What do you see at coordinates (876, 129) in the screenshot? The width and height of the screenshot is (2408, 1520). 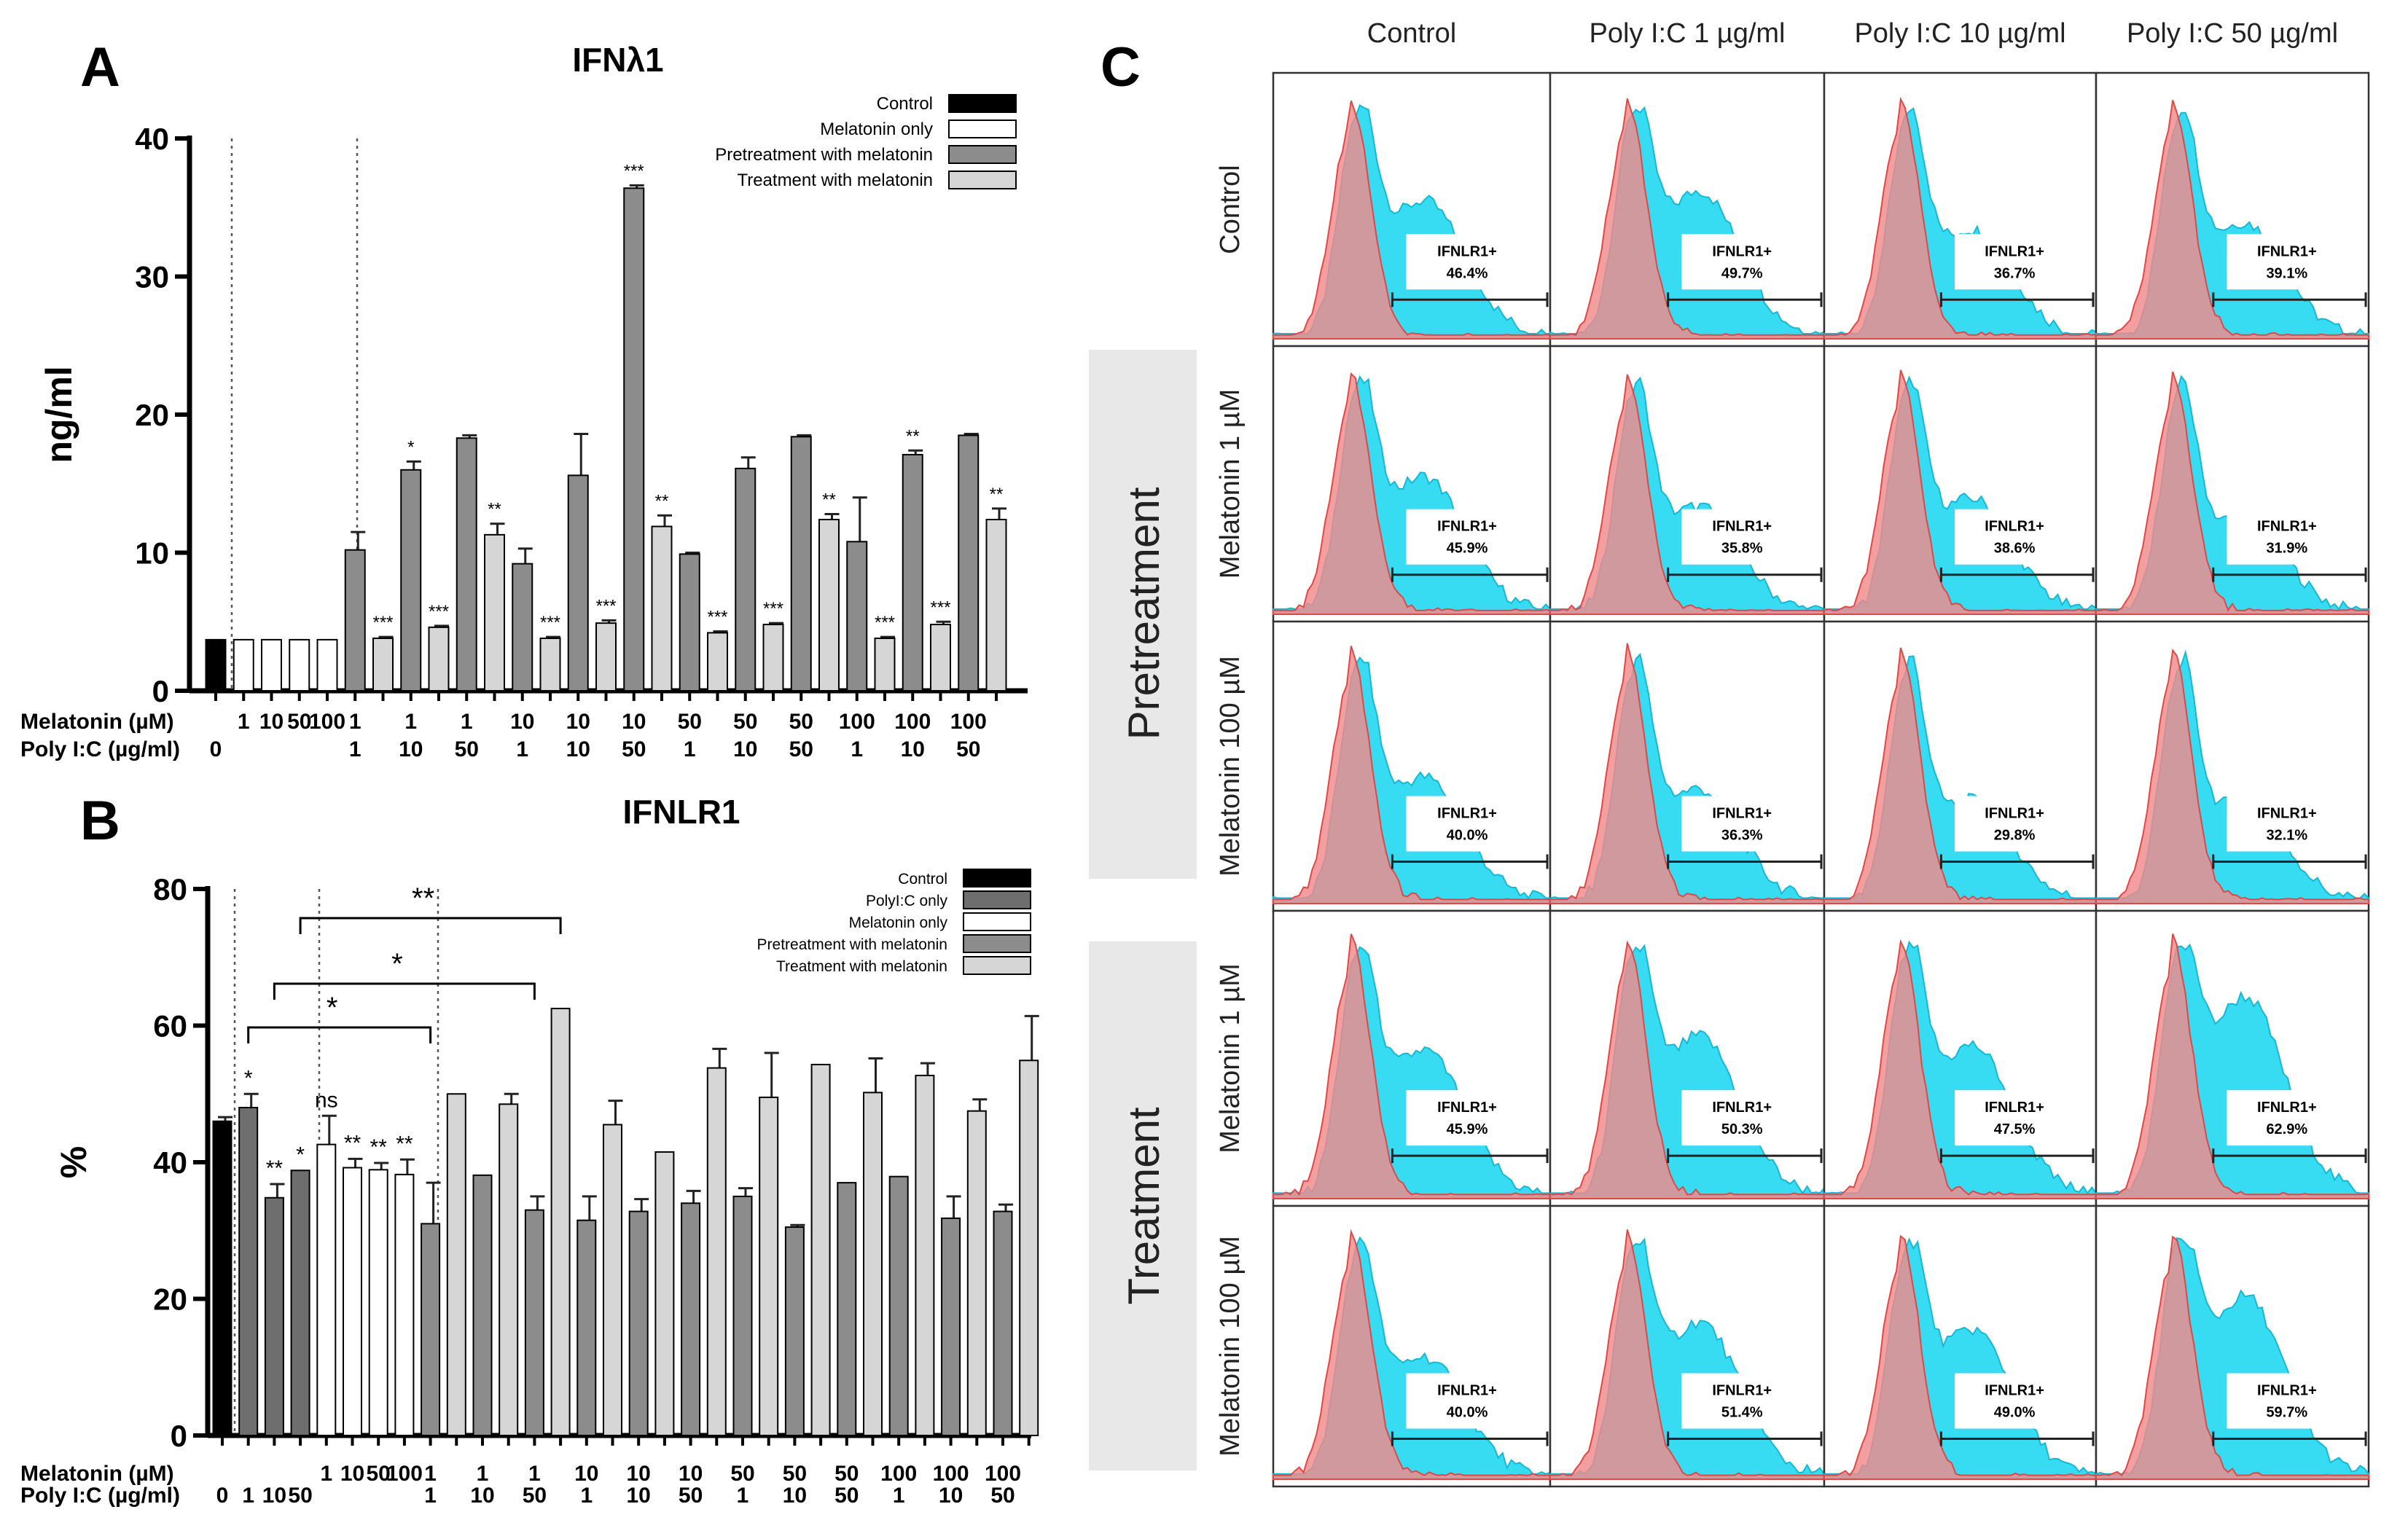 I see `legend-label: Melatonin only` at bounding box center [876, 129].